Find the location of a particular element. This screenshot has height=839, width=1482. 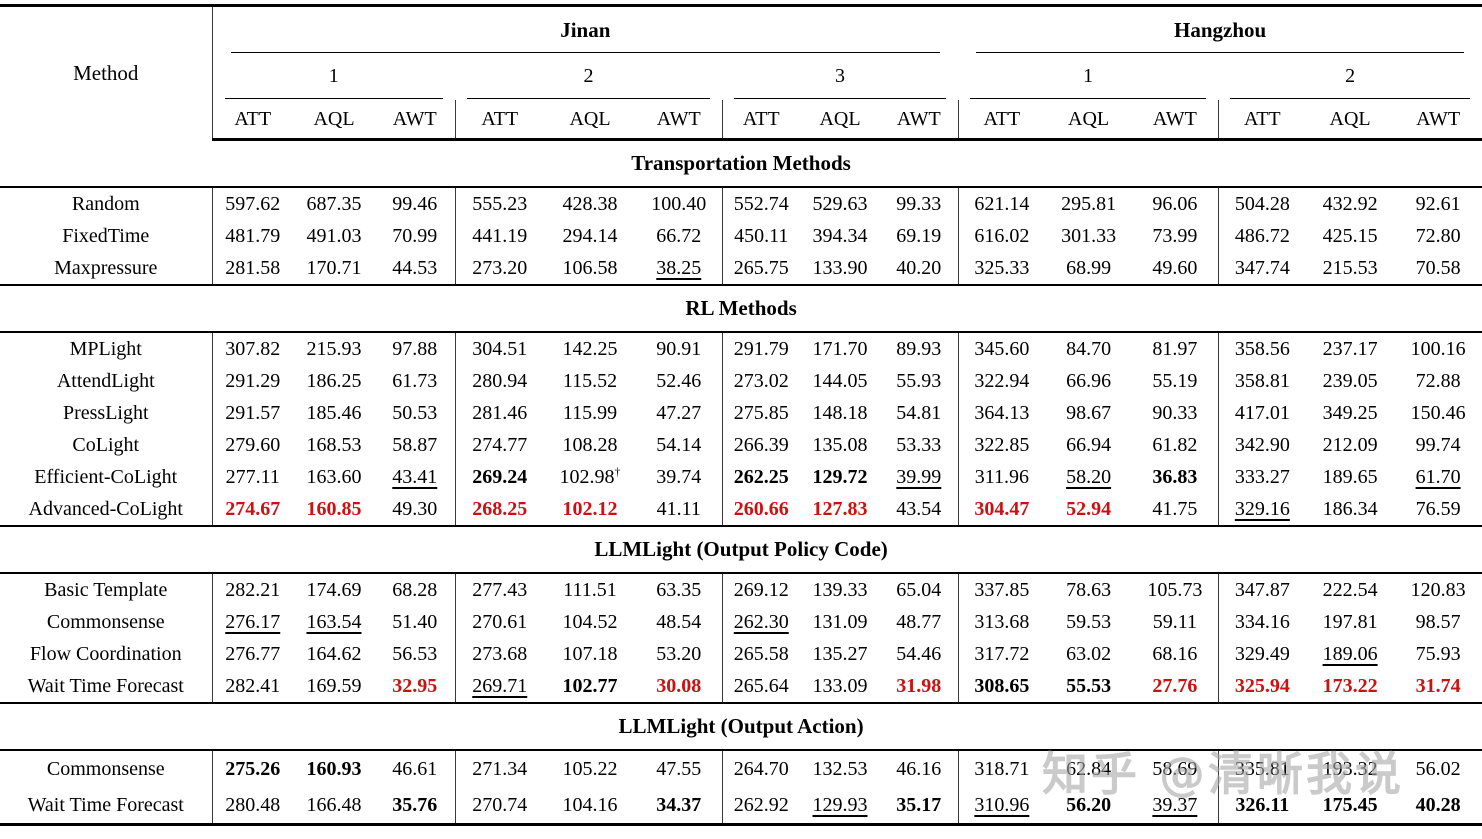

section-band-row: LLMLight (Output Action) is located at coordinates (741, 726).